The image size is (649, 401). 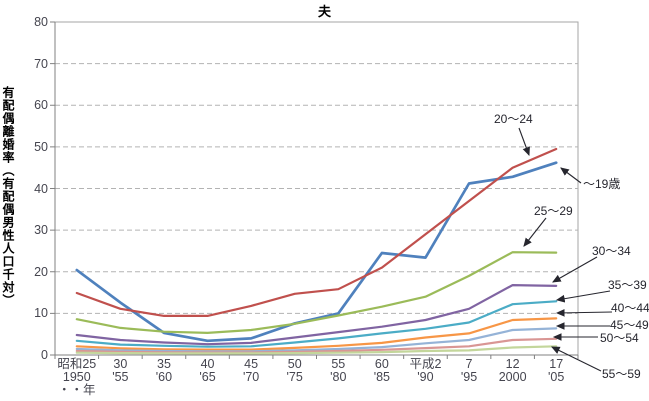 I want to click on y-tick-label-30: 30, so click(x=41, y=230).